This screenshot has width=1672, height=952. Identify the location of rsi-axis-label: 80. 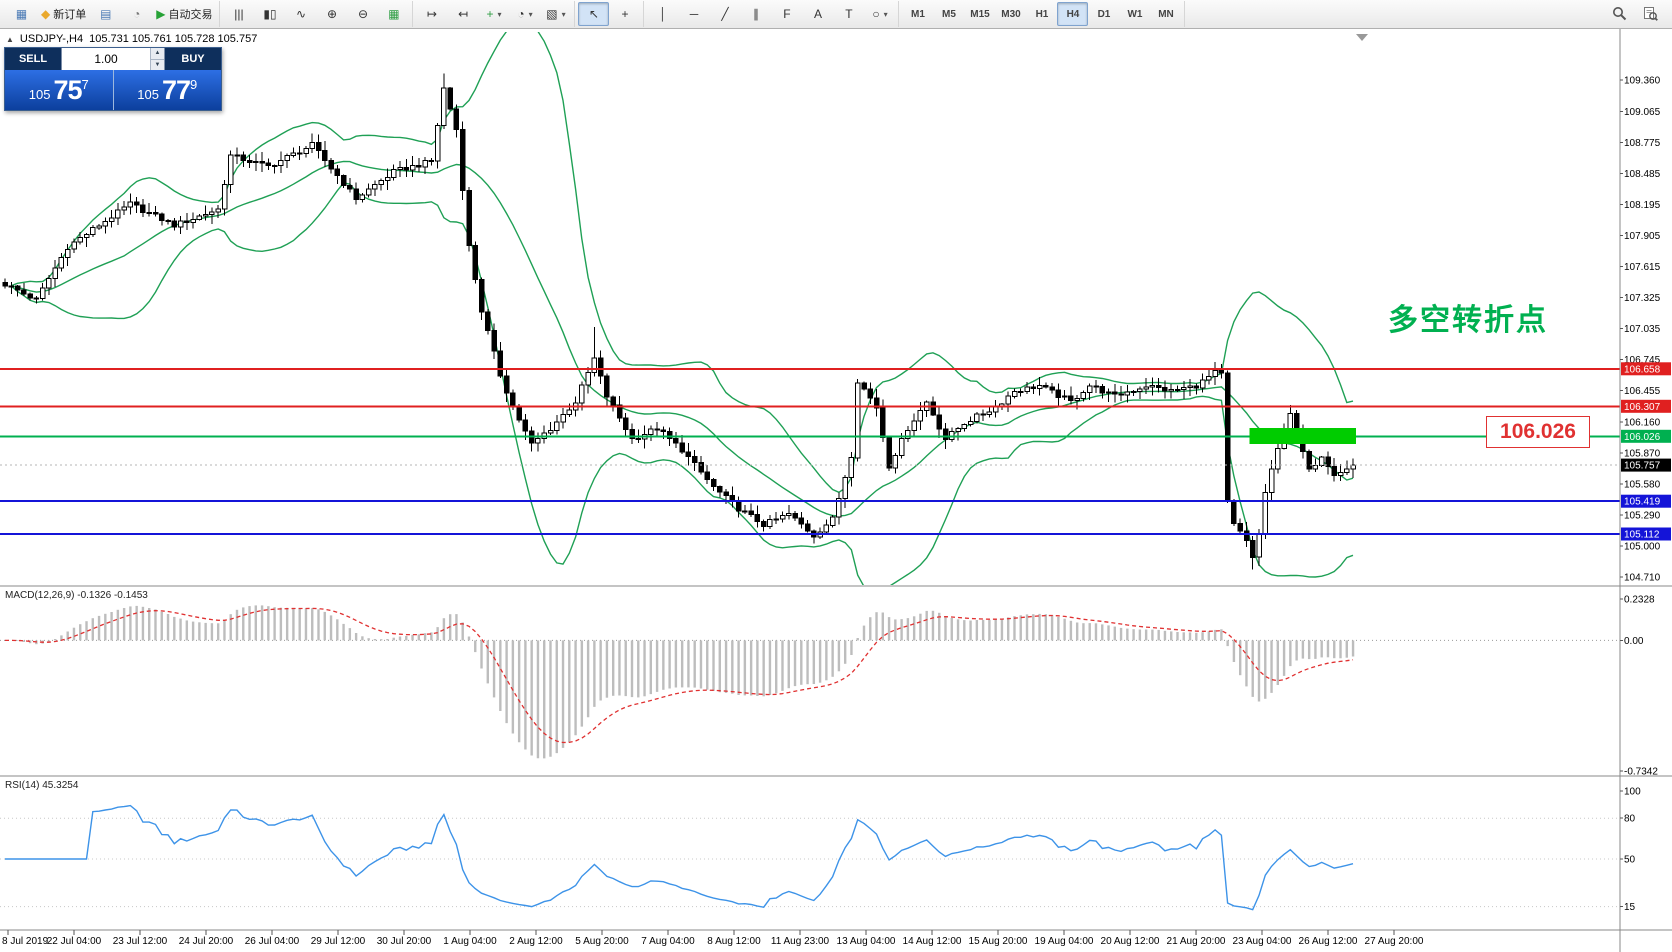
(1630, 819).